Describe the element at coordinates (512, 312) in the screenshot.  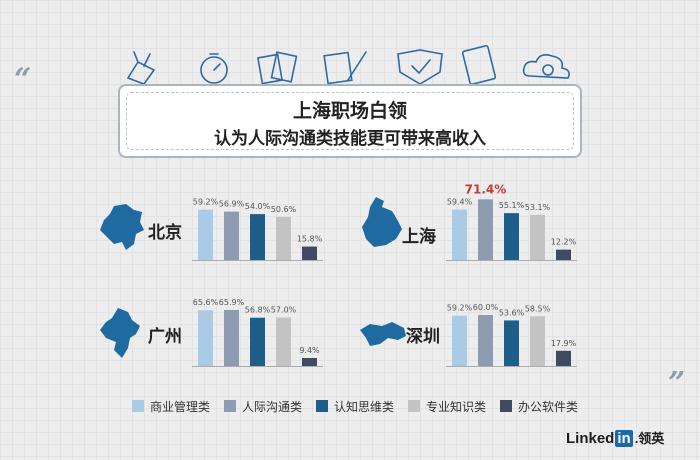
I see `value-label-shenzhen-3: 53.6%` at that location.